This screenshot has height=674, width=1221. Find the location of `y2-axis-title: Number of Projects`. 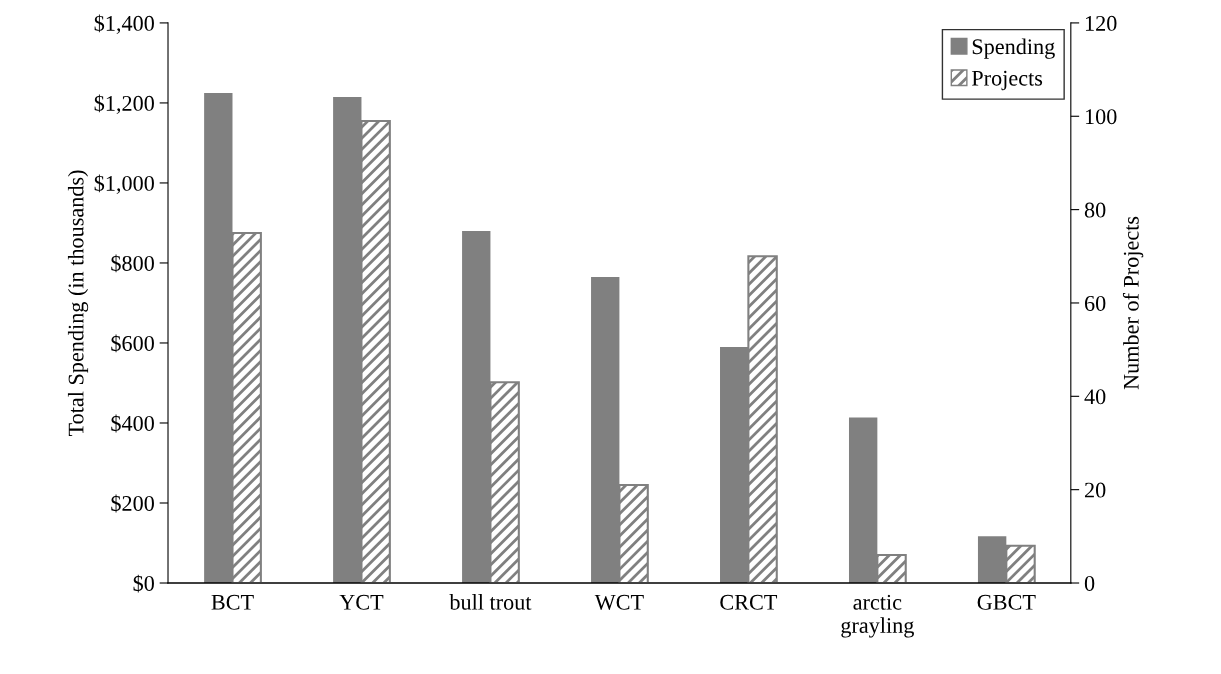

y2-axis-title: Number of Projects is located at coordinates (1133, 303).